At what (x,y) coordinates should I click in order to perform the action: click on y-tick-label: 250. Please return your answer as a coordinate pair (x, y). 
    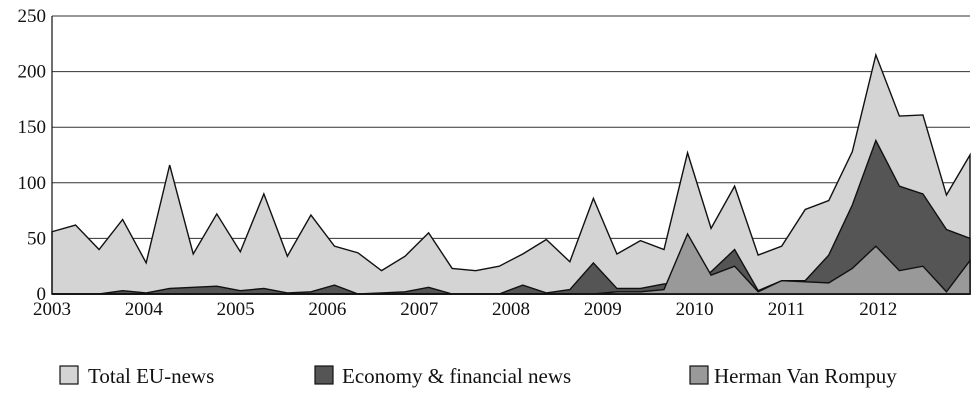
    Looking at the image, I should click on (32, 16).